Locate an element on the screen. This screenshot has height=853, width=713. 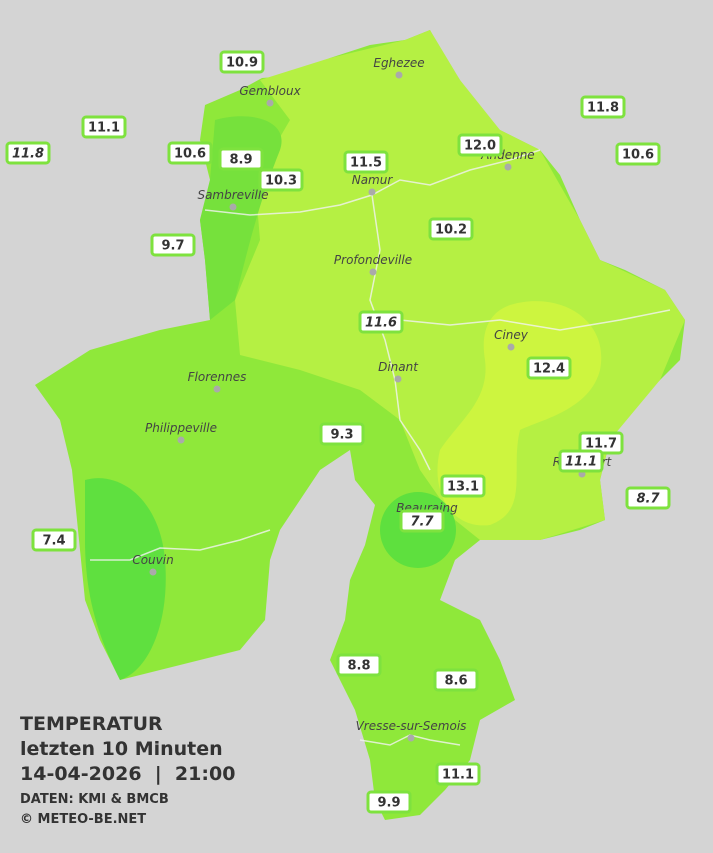
source: DATEN: KMI & BMCB is located at coordinates (94, 799).